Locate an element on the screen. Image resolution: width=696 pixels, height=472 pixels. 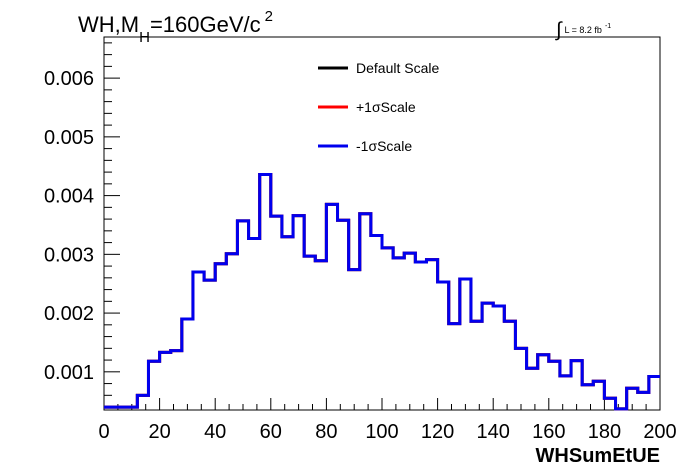
legend-label-minus-sigma-scale: -1σScale is located at coordinates (384, 146).